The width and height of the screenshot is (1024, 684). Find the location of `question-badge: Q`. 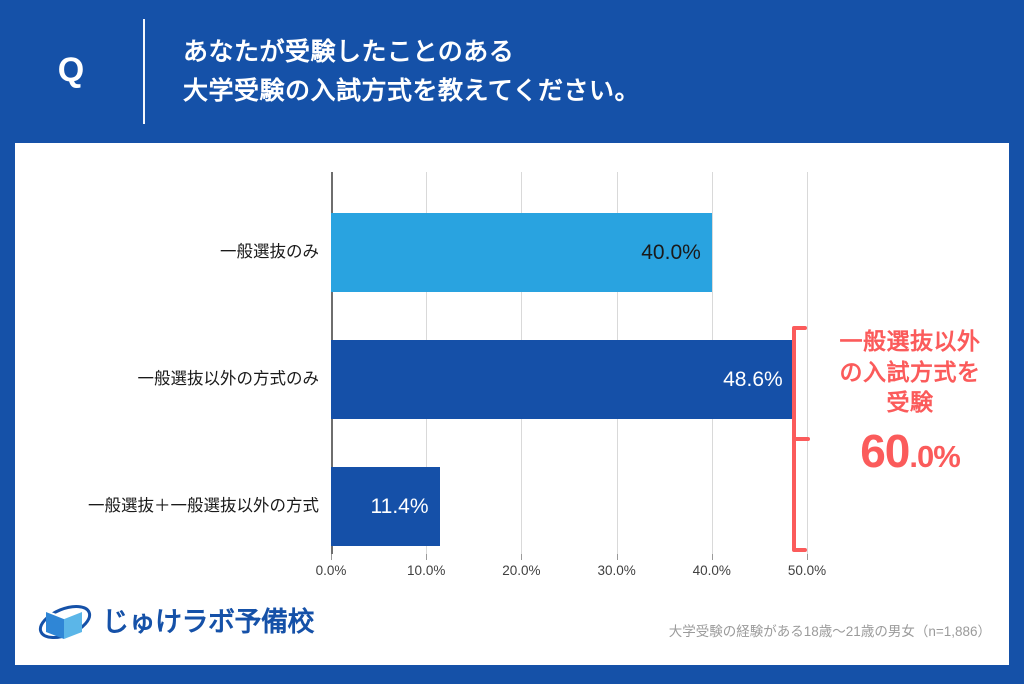

question-badge: Q is located at coordinates (71, 69).